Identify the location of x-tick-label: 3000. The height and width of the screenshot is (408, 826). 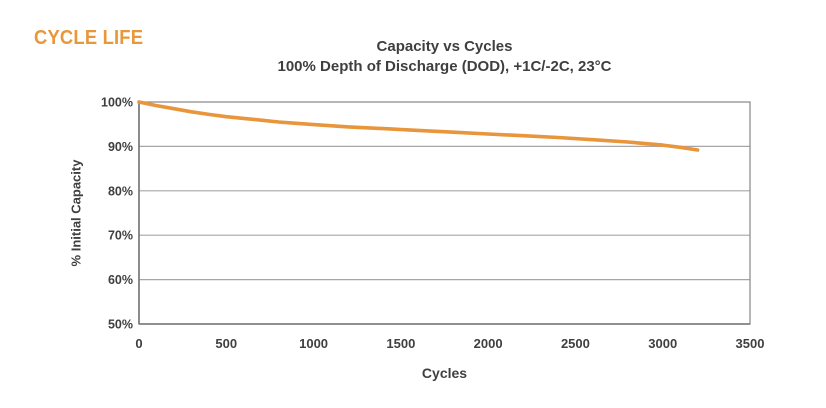
(662, 343).